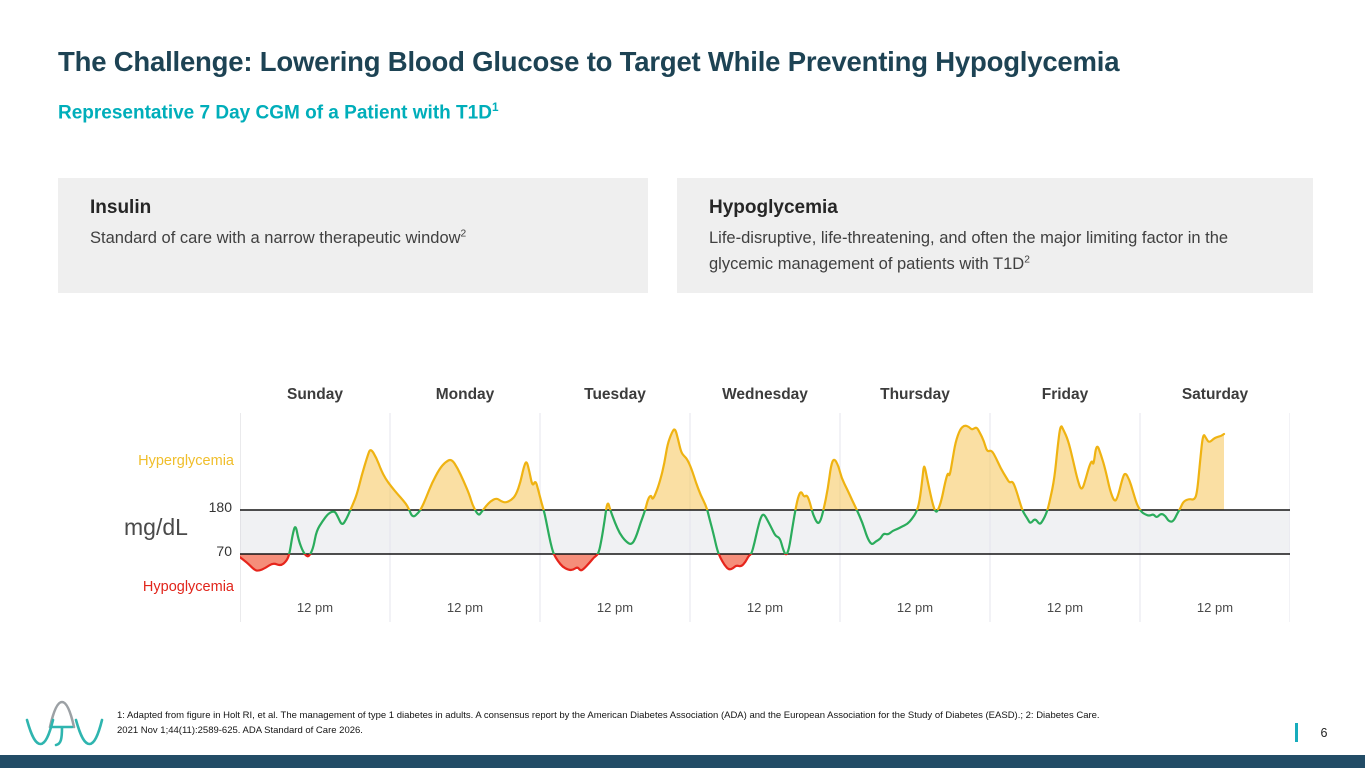  What do you see at coordinates (62, 714) in the screenshot?
I see `logo-gray-peak` at bounding box center [62, 714].